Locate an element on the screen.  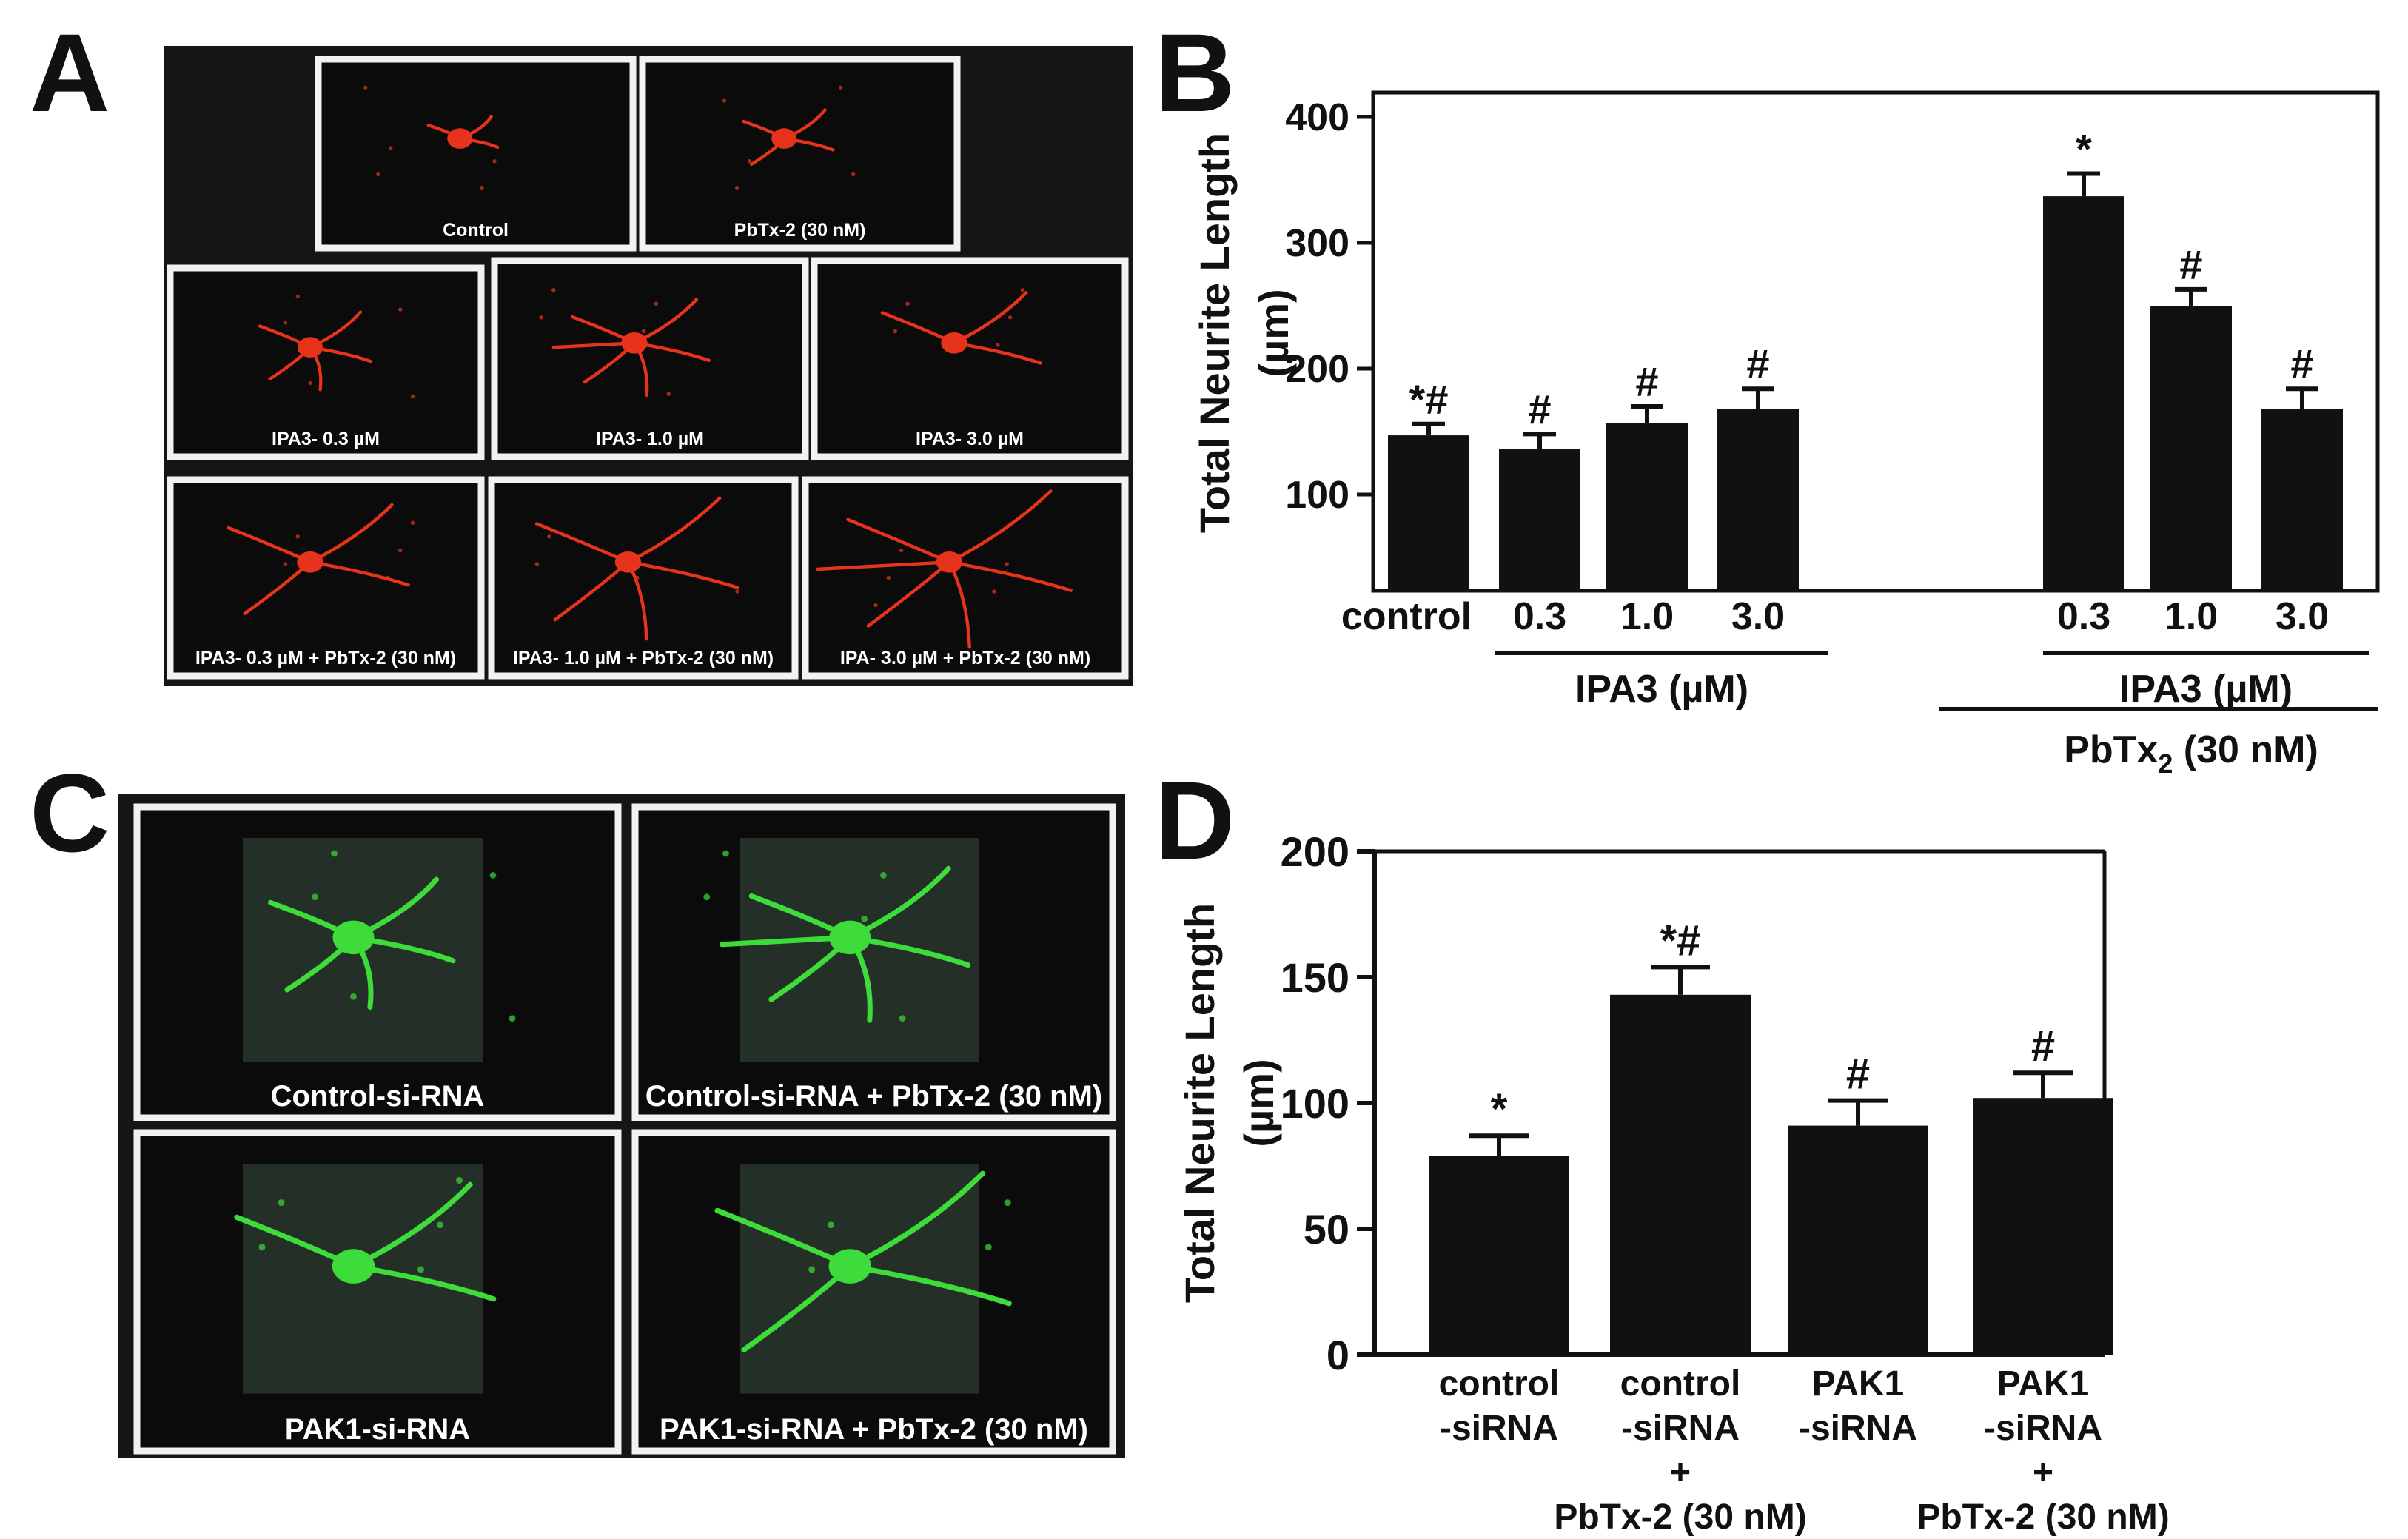
panel-d-y-tick-label: 200 is located at coordinates (1315, 851).